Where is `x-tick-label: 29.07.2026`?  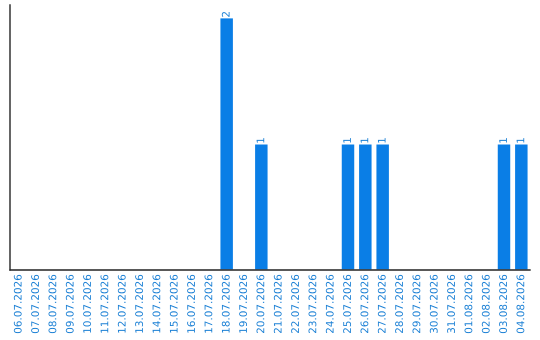 x-tick-label: 29.07.2026 is located at coordinates (416, 304).